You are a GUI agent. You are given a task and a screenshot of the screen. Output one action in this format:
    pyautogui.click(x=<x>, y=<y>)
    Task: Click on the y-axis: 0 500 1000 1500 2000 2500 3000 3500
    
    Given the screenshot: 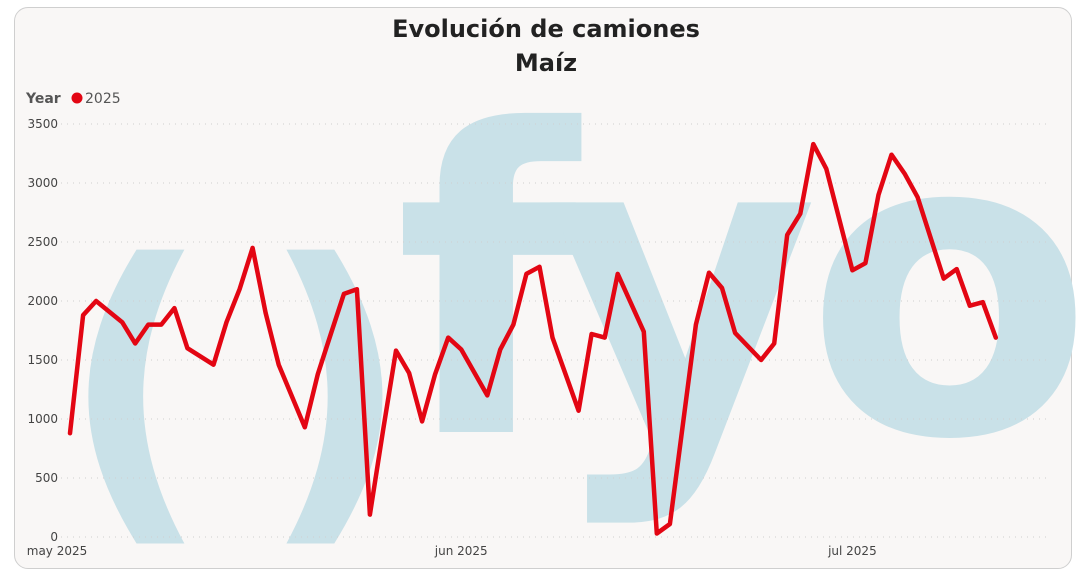 What is the action you would take?
    pyautogui.click(x=42, y=330)
    